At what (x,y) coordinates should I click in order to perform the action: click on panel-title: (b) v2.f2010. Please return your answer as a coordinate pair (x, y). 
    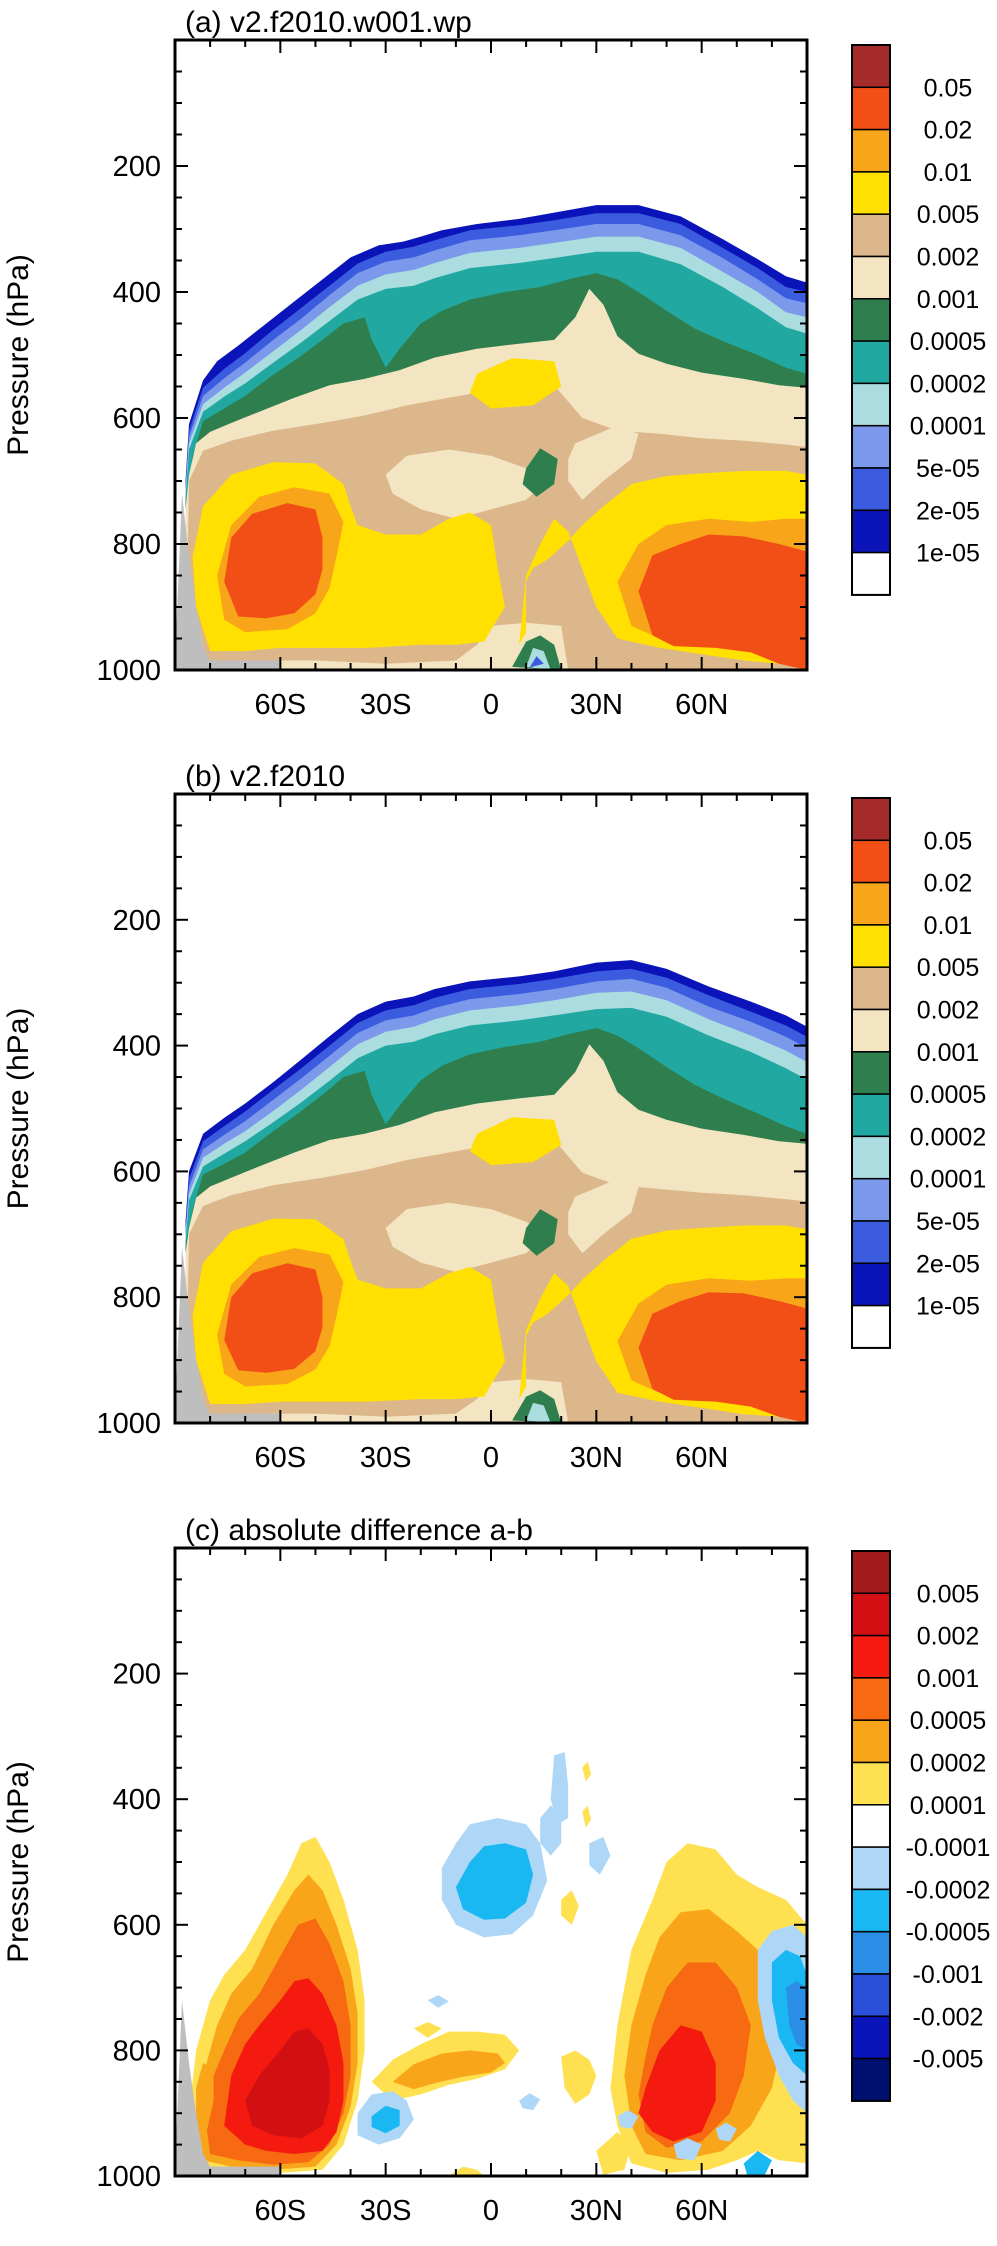
    Looking at the image, I should click on (265, 776).